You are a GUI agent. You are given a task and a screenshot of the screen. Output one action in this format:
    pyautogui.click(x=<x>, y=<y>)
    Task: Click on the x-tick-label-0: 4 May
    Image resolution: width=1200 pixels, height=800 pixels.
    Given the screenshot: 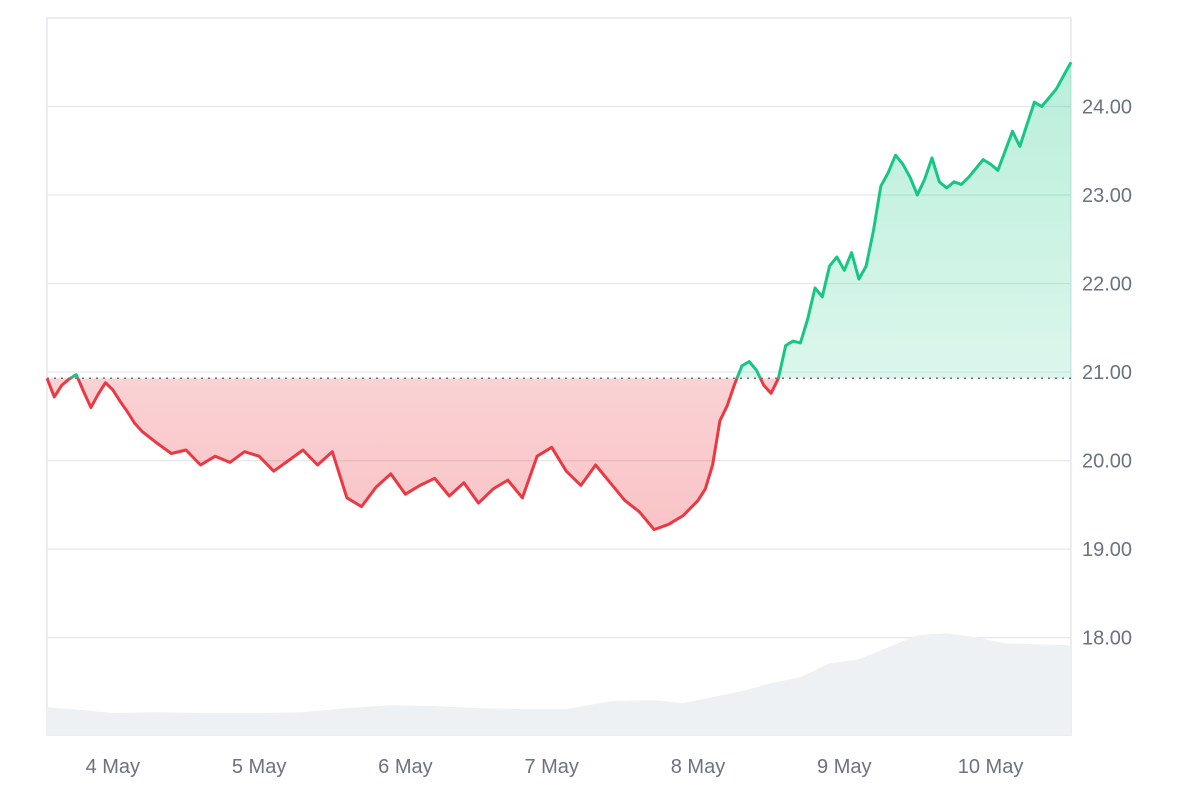 What is the action you would take?
    pyautogui.click(x=113, y=767)
    